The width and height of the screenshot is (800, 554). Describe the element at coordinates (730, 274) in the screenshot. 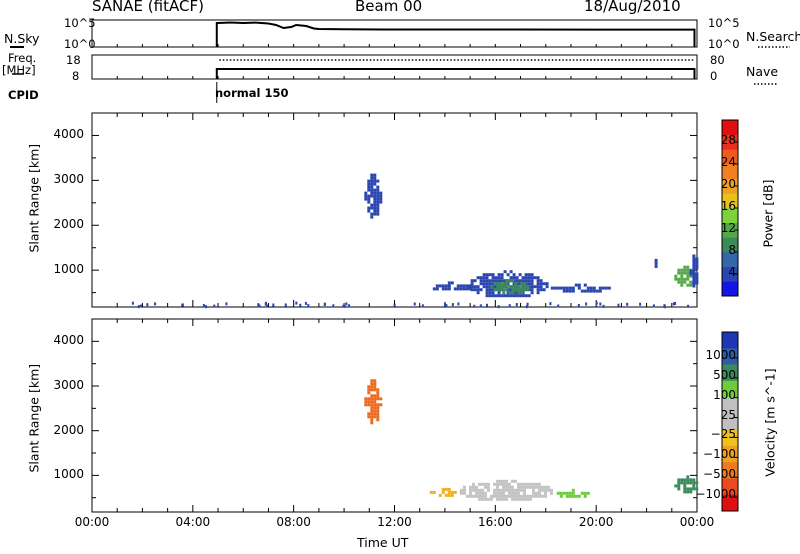

I see `power-colorbar-swatch` at that location.